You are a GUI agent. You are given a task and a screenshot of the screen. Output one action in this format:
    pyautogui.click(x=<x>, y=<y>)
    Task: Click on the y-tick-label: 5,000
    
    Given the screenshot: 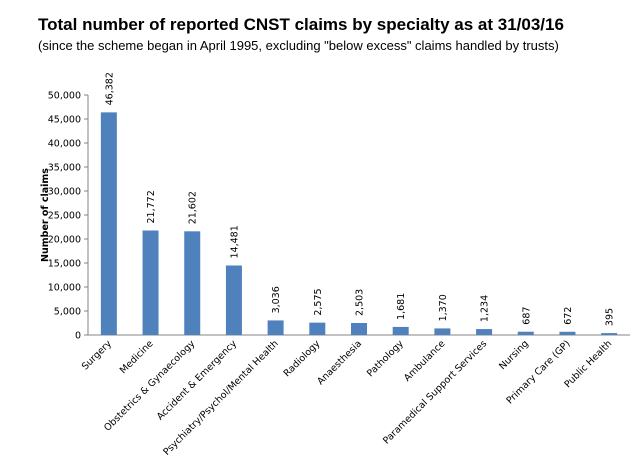 What is the action you would take?
    pyautogui.click(x=67, y=312)
    